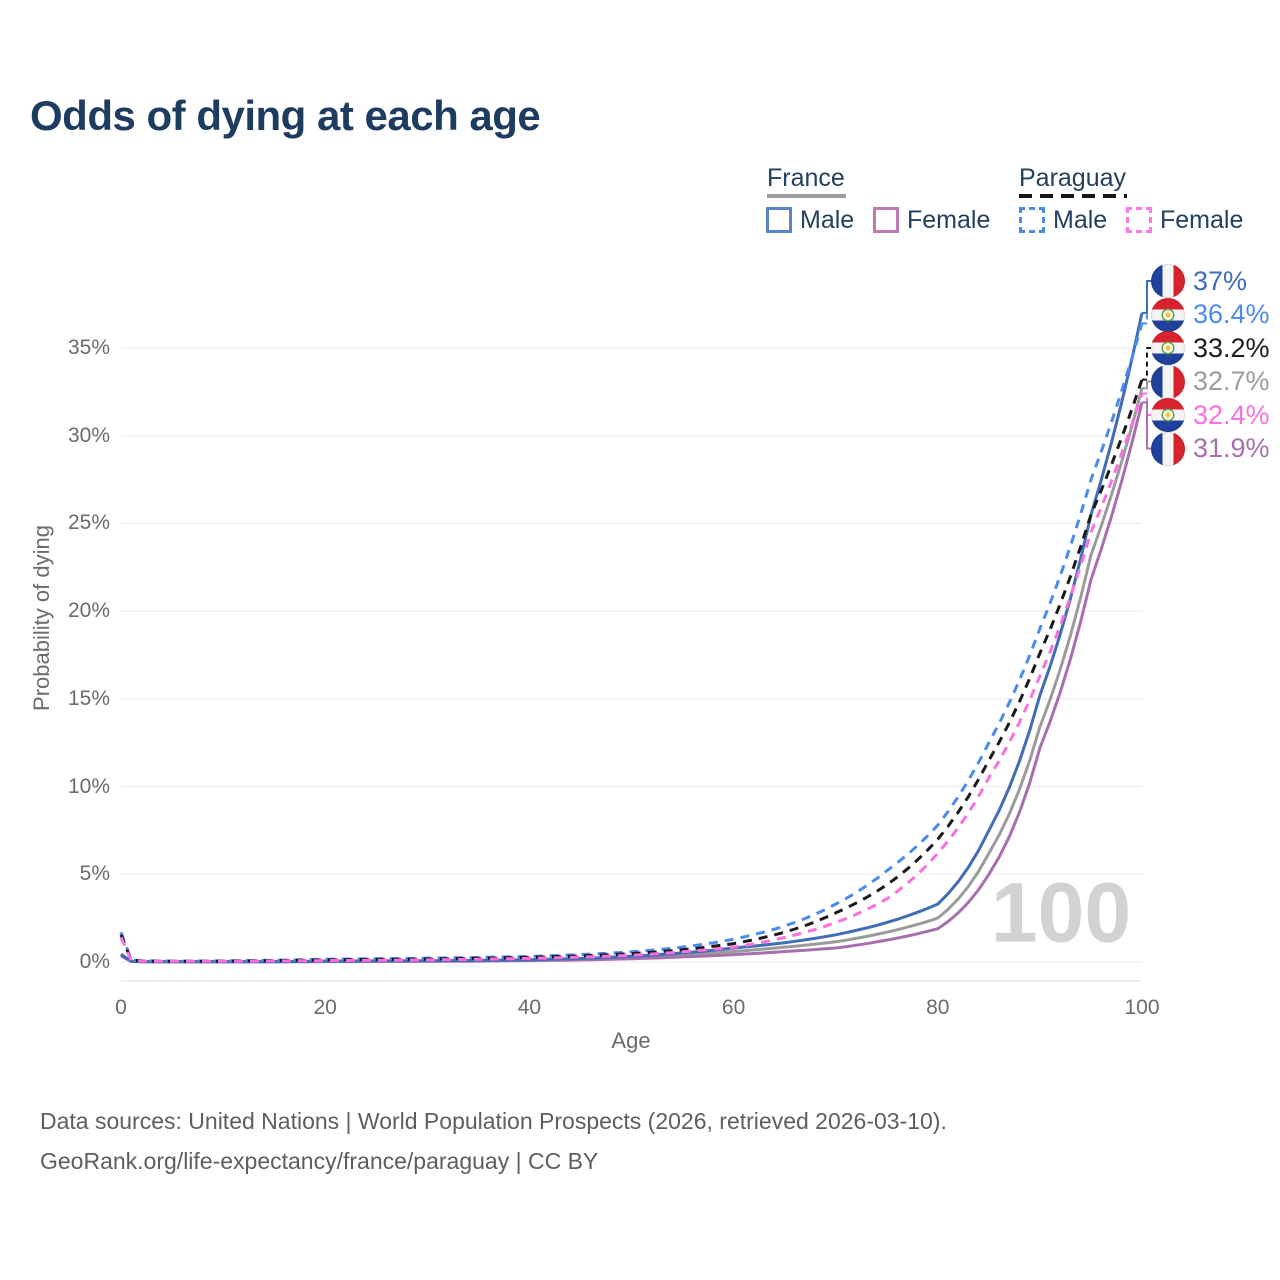 The width and height of the screenshot is (1280, 1280). Describe the element at coordinates (1080, 220) in the screenshot. I see `legend-label-paraguay-male: Male` at that location.